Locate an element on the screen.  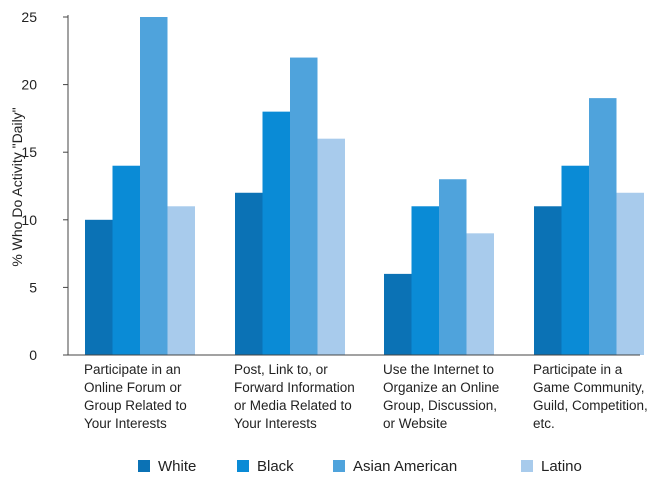
y-axis: 0 5 10 15 20 25 is located at coordinates (45, 186).